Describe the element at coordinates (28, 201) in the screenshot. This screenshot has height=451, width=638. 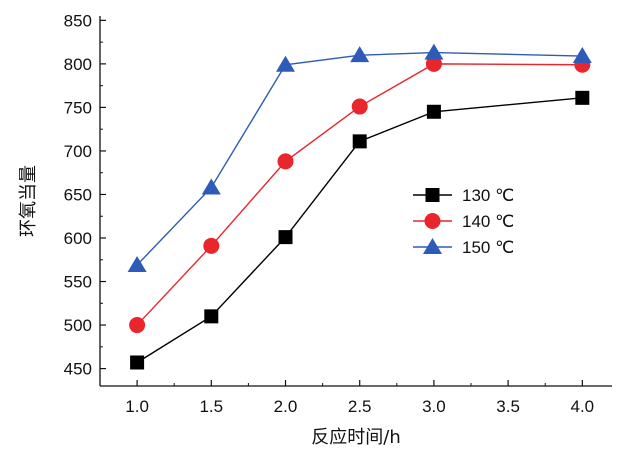
I see `y-axis-title: 环氧当量` at that location.